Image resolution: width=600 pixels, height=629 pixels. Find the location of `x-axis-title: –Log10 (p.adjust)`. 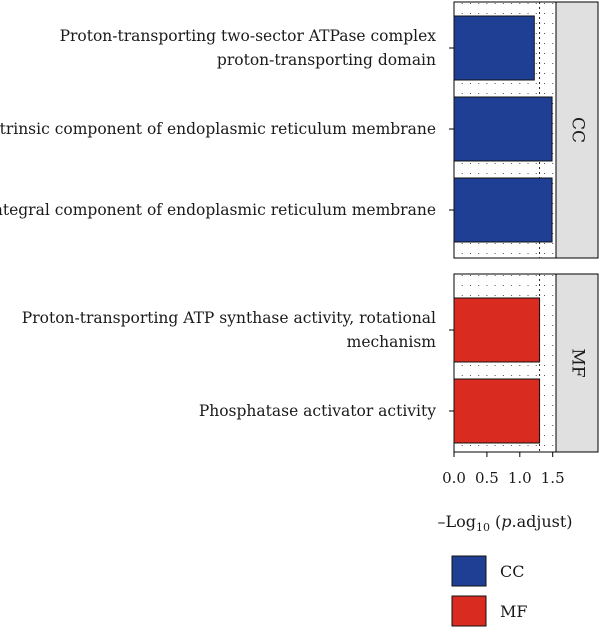

x-axis-title: –Log10 (p.adjust) is located at coordinates (504, 523).